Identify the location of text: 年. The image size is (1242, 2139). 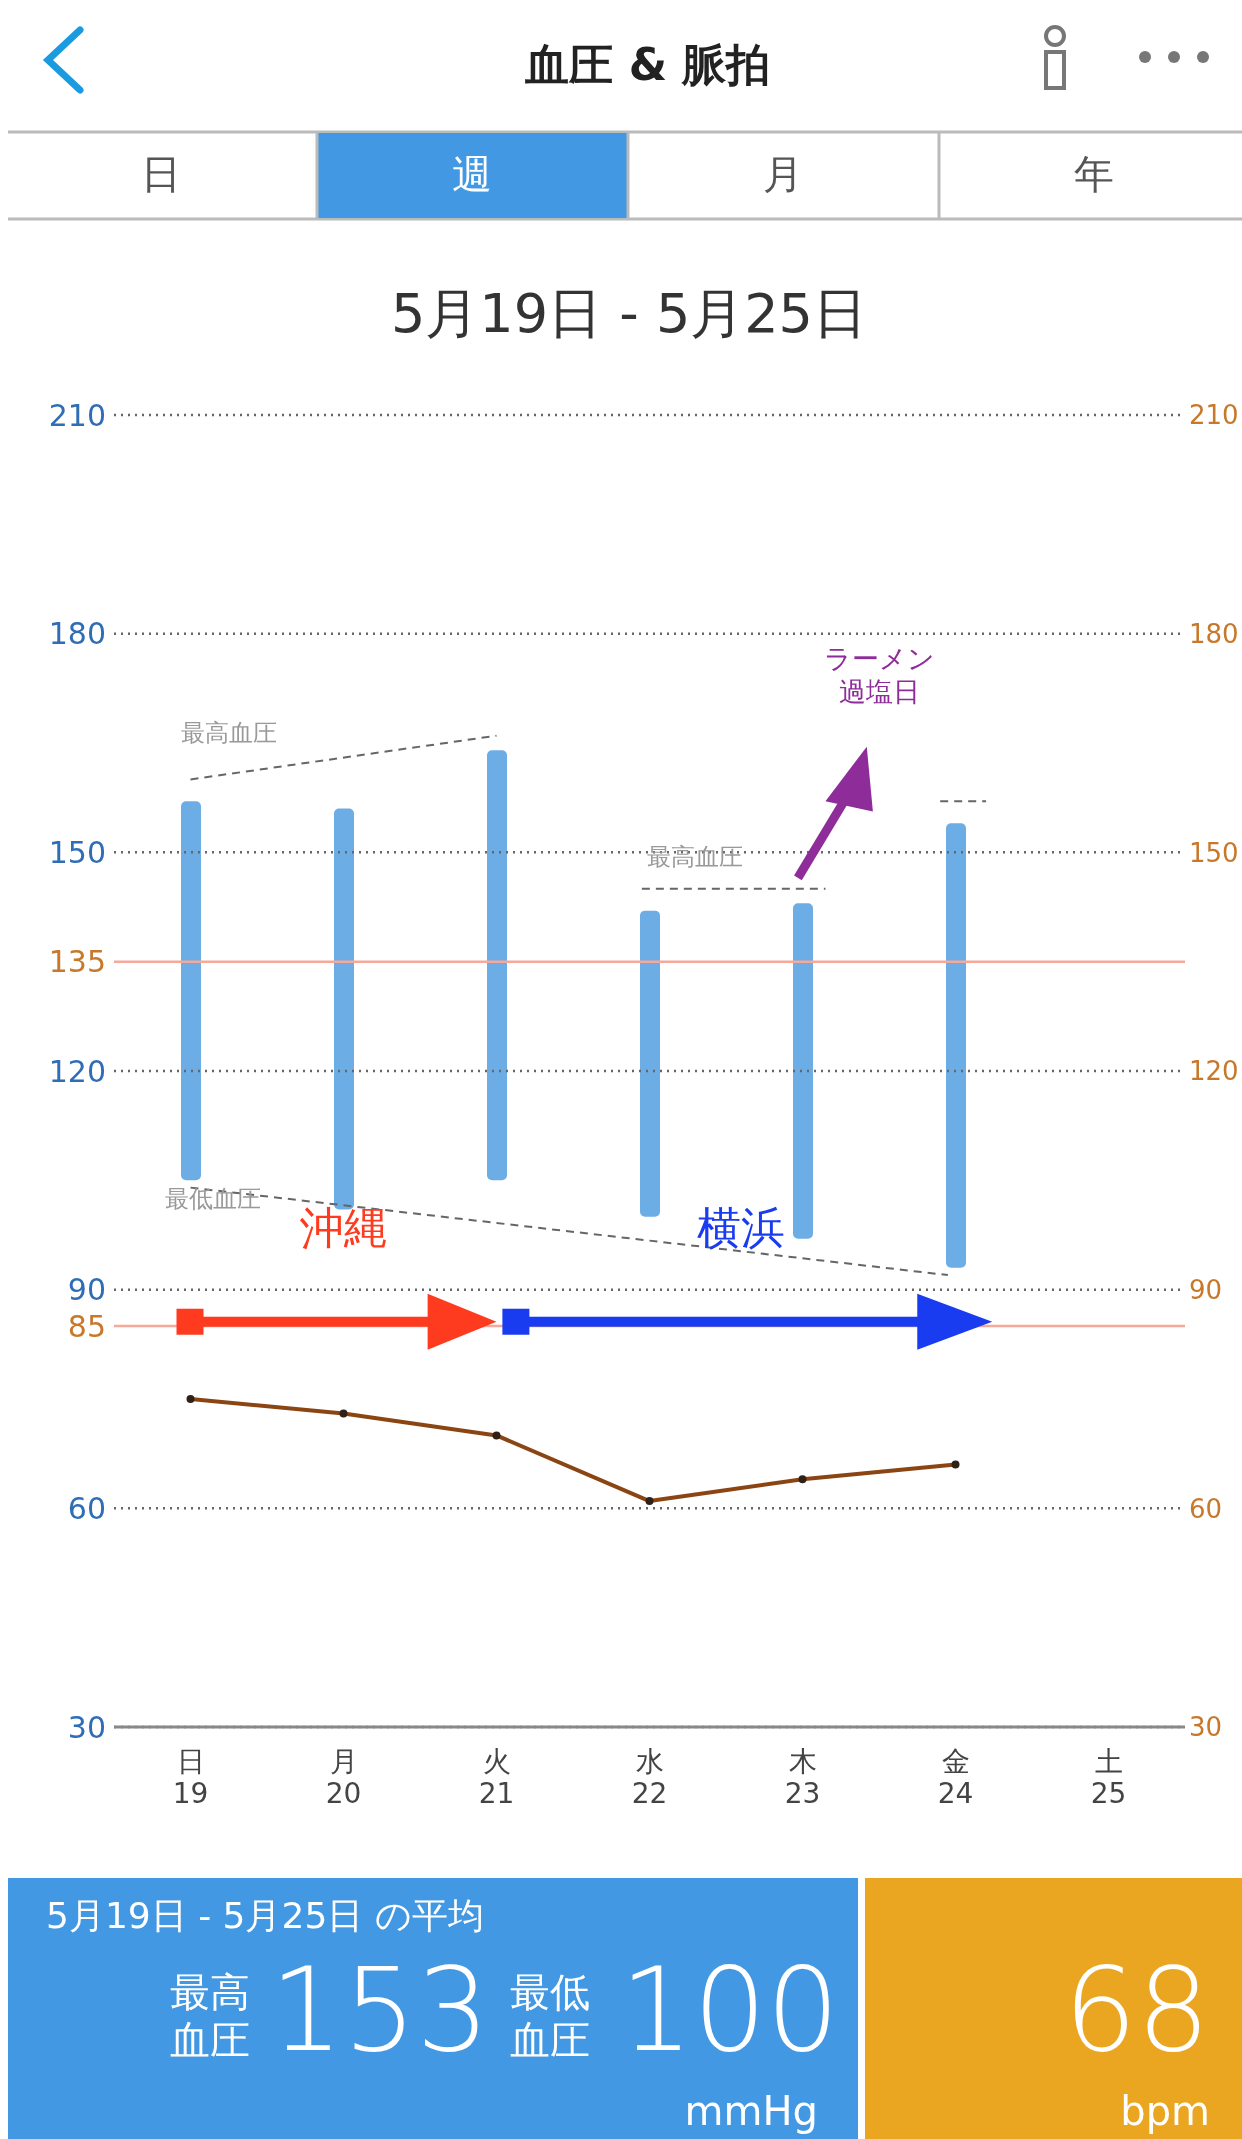
(1094, 174).